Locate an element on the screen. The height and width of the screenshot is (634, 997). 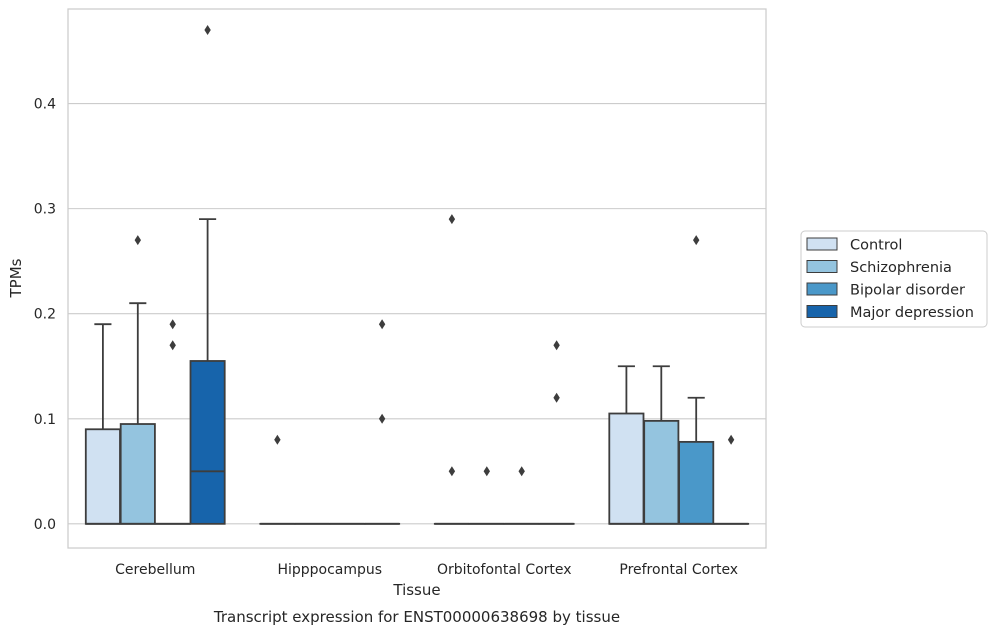
legend-label: Major depression is located at coordinates (912, 313).